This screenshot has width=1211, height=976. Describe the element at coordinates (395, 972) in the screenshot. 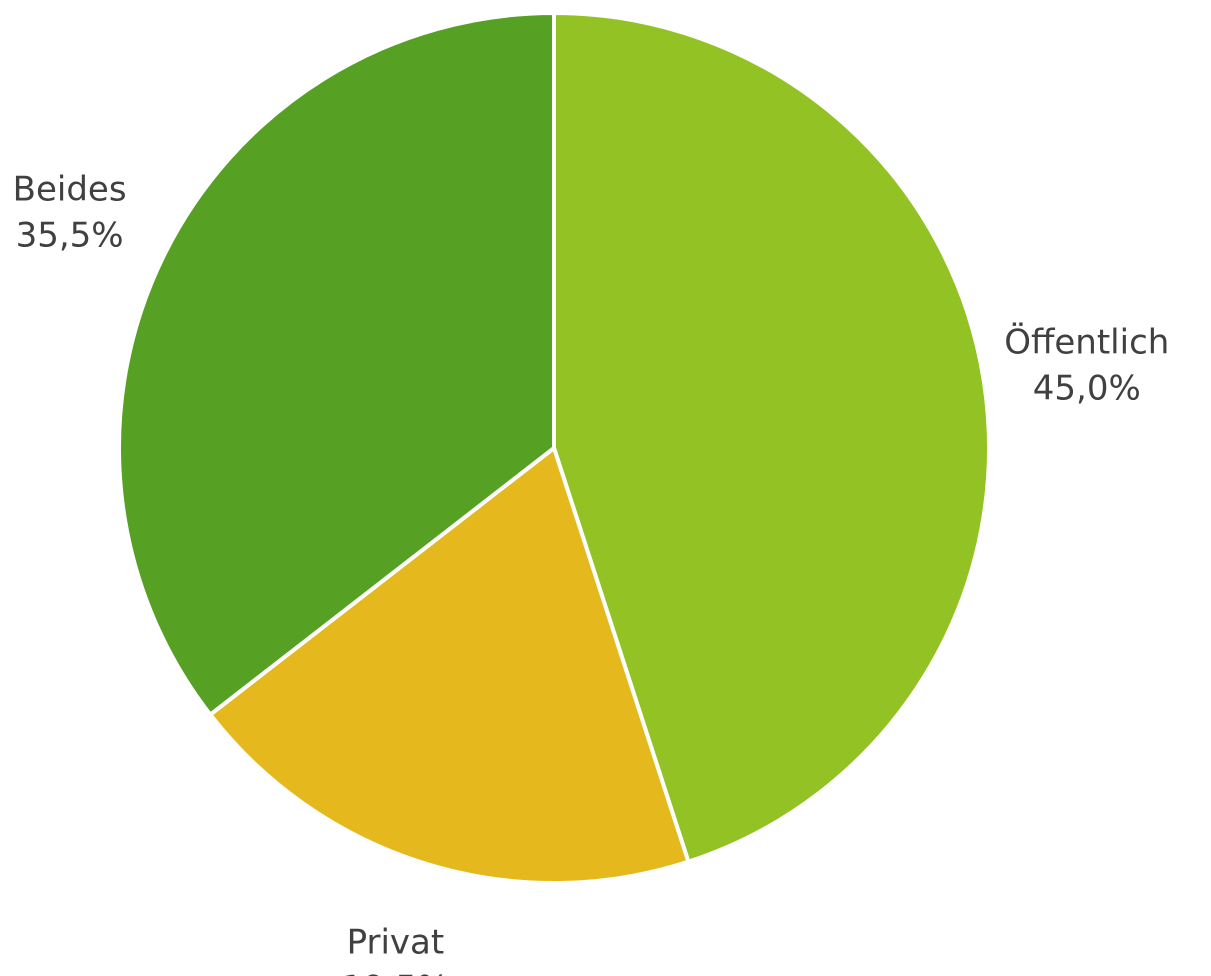

I see `slice-value-label: 19,5%` at that location.